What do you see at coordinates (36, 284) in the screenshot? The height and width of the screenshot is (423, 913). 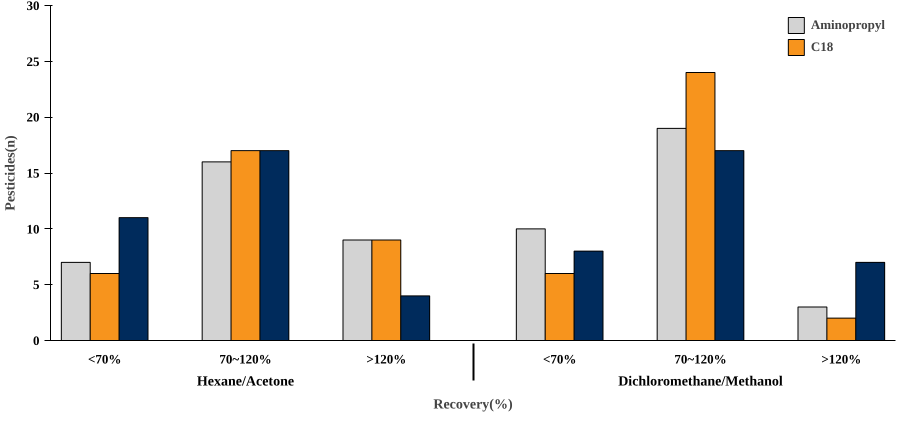 I see `y-tick-label: 5` at bounding box center [36, 284].